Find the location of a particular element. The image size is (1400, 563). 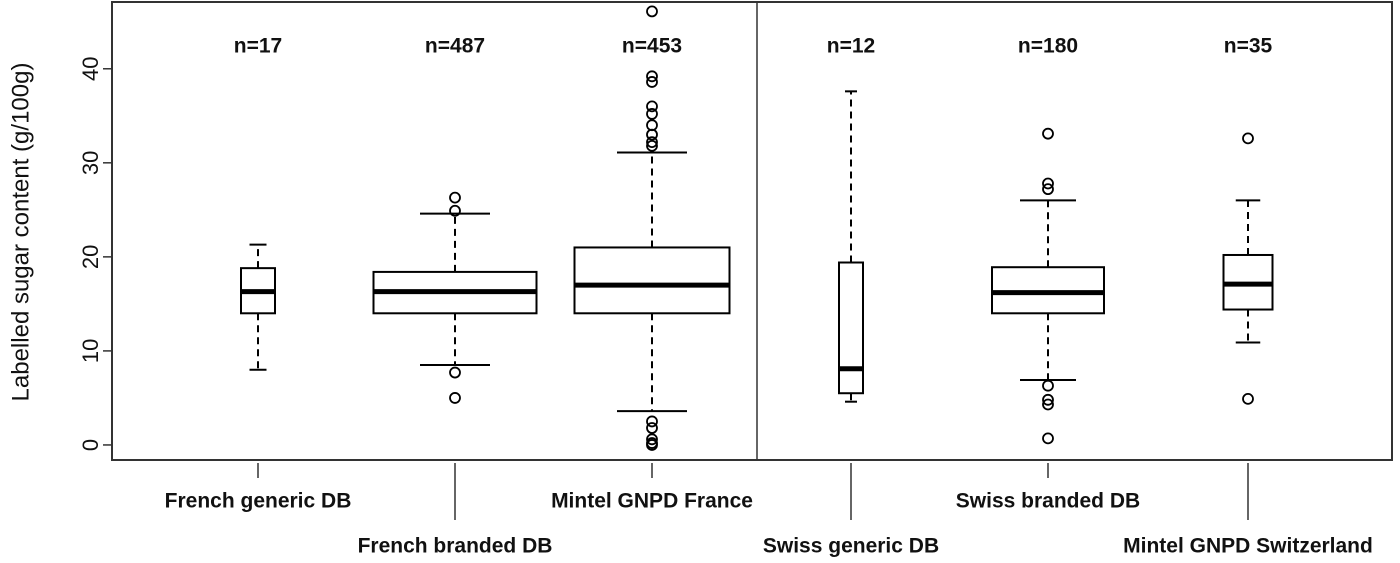

n-label: n=17 is located at coordinates (258, 46).